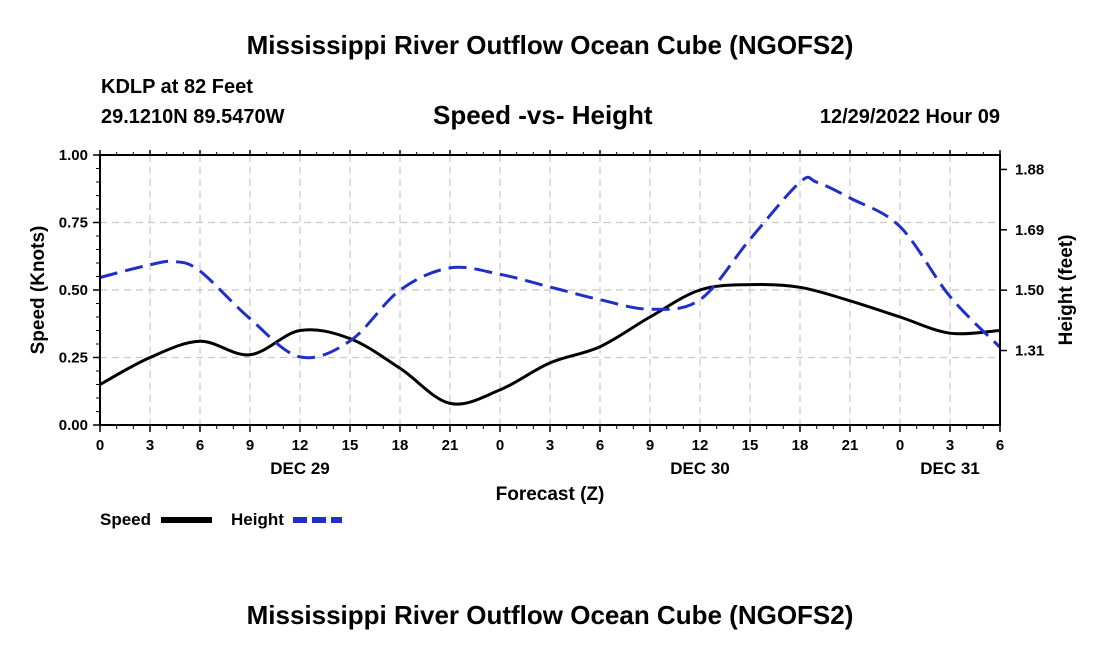 The height and width of the screenshot is (650, 1100). What do you see at coordinates (950, 468) in the screenshot?
I see `date-label-2: DEC 31` at bounding box center [950, 468].